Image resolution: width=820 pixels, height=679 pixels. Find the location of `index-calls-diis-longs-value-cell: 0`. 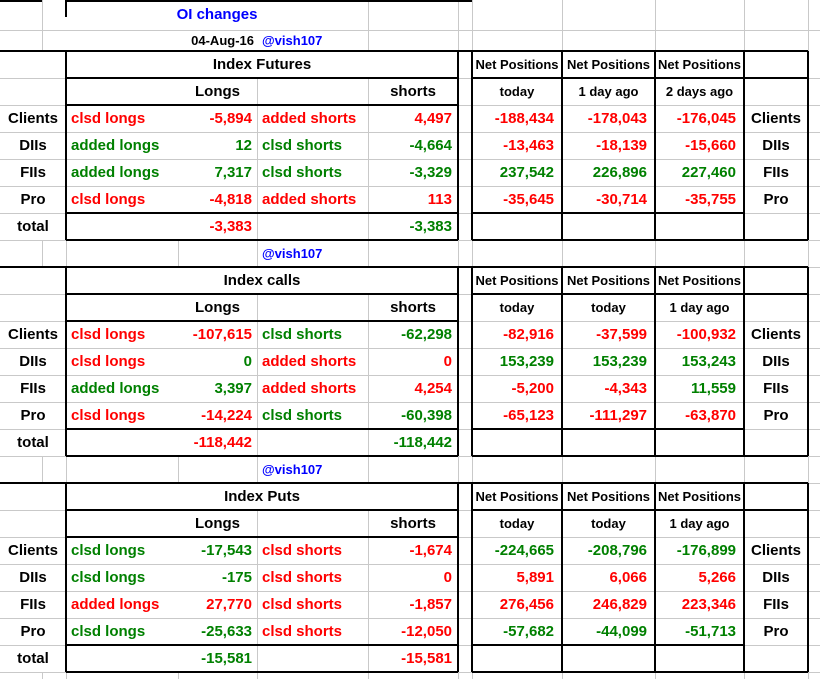

index-calls-diis-longs-value-cell: 0 is located at coordinates (247, 361).